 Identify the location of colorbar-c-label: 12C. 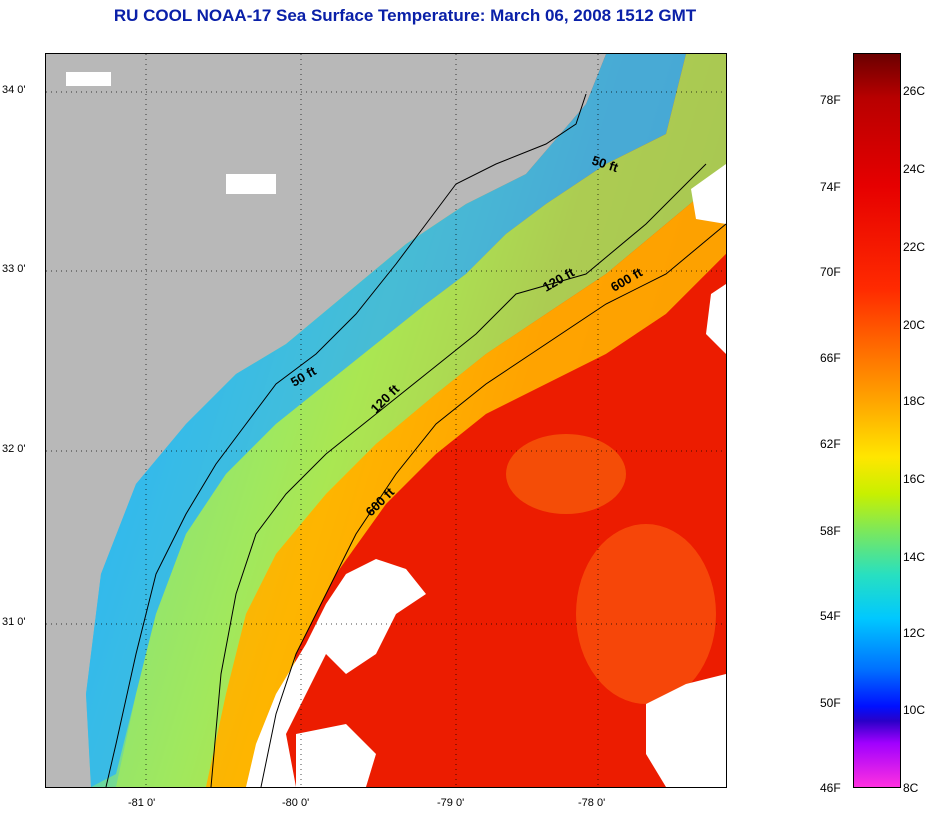
(914, 633).